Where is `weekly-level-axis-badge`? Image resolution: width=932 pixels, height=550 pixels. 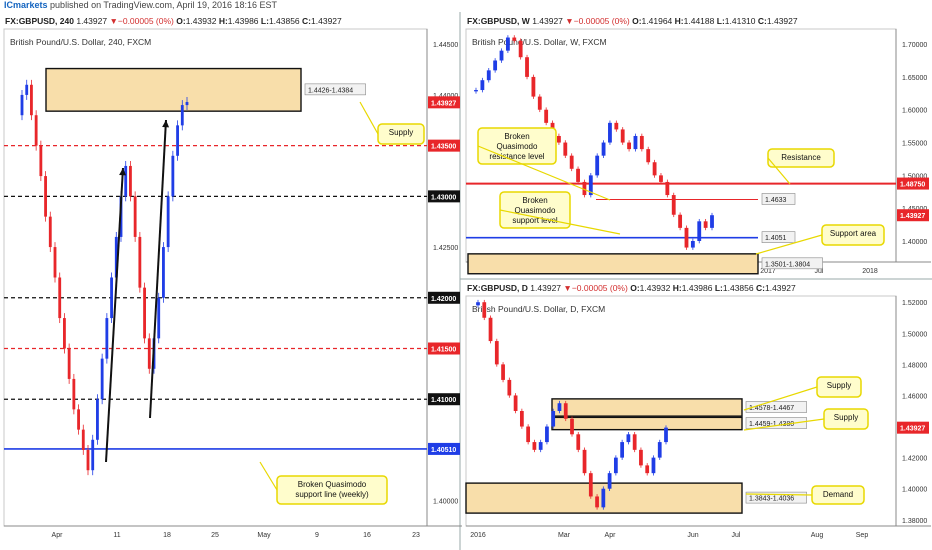
weekly-level-axis-badge is located at coordinates (913, 183).